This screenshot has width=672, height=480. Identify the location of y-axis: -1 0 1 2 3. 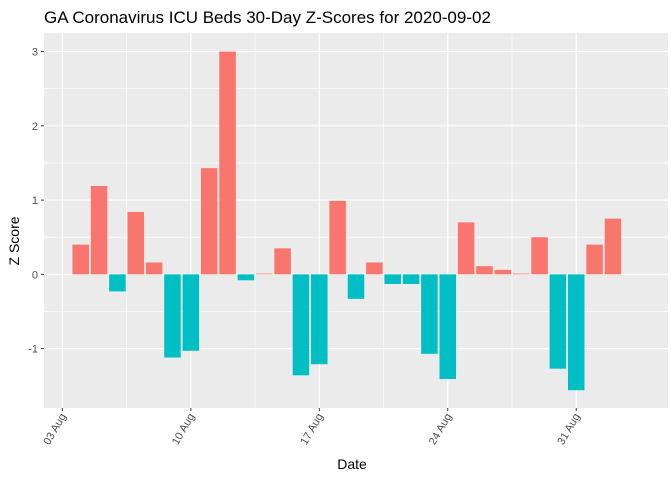
(36, 201).